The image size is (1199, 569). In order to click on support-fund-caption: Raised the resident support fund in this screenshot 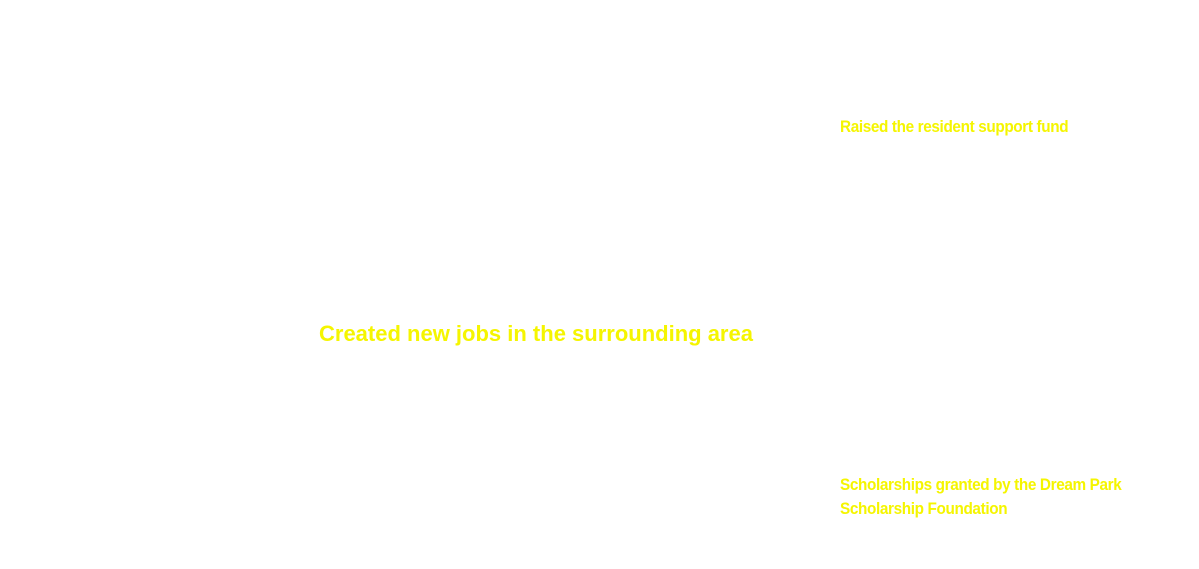, I will do `click(954, 126)`.